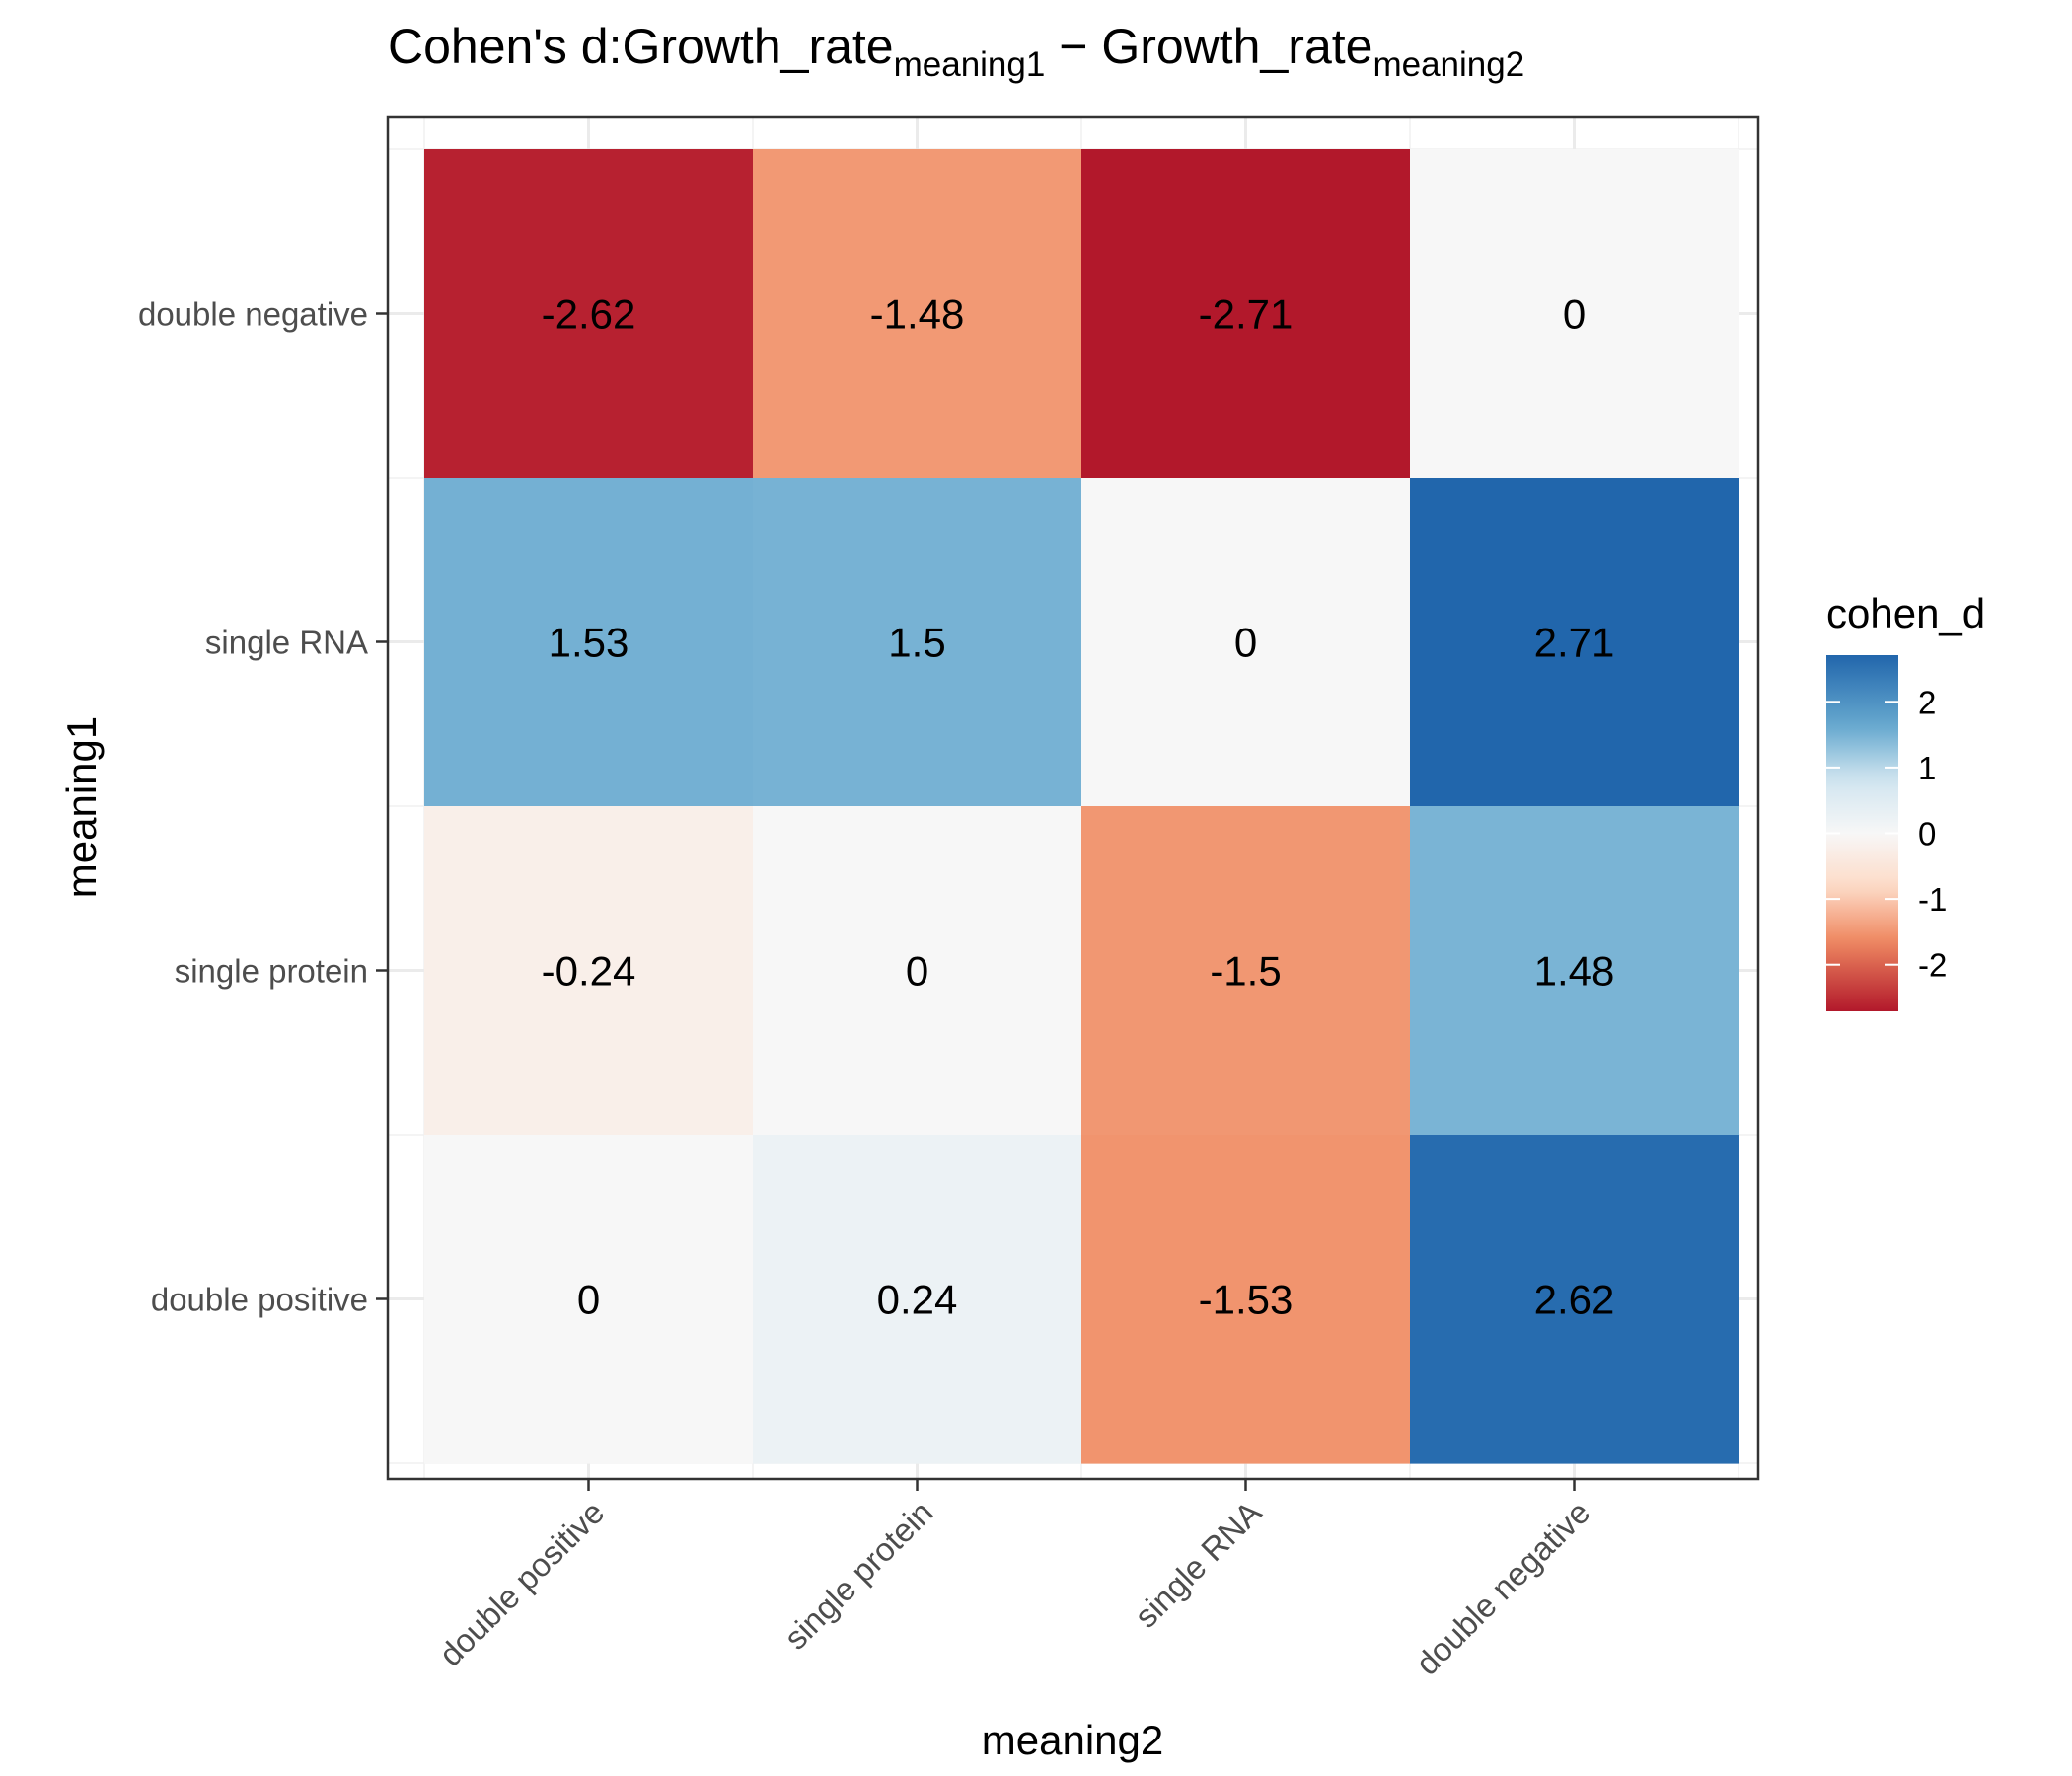 Image resolution: width=2072 pixels, height=1776 pixels. I want to click on legend-title: cohen_d, so click(1906, 613).